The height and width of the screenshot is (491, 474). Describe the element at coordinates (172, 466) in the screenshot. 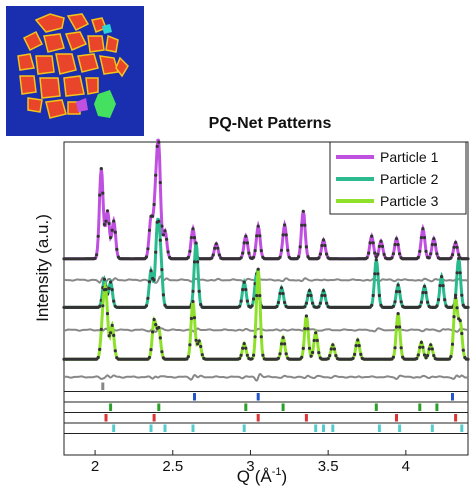

I see `x-tick-label: 2.5` at that location.